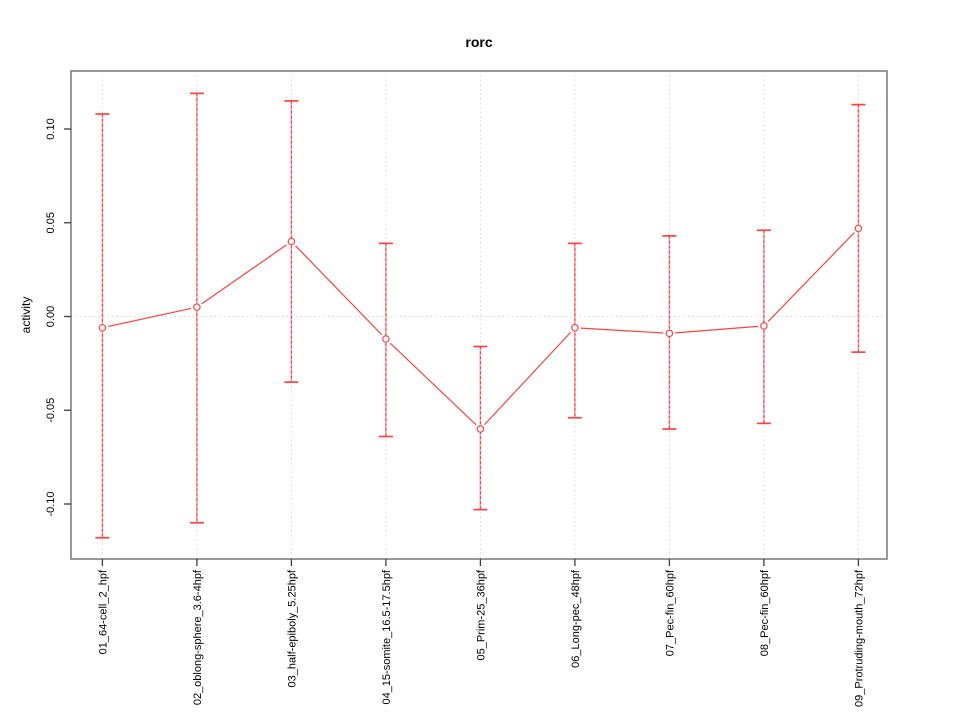 This screenshot has height=720, width=960. I want to click on y-tick-label: -0.10, so click(51, 503).